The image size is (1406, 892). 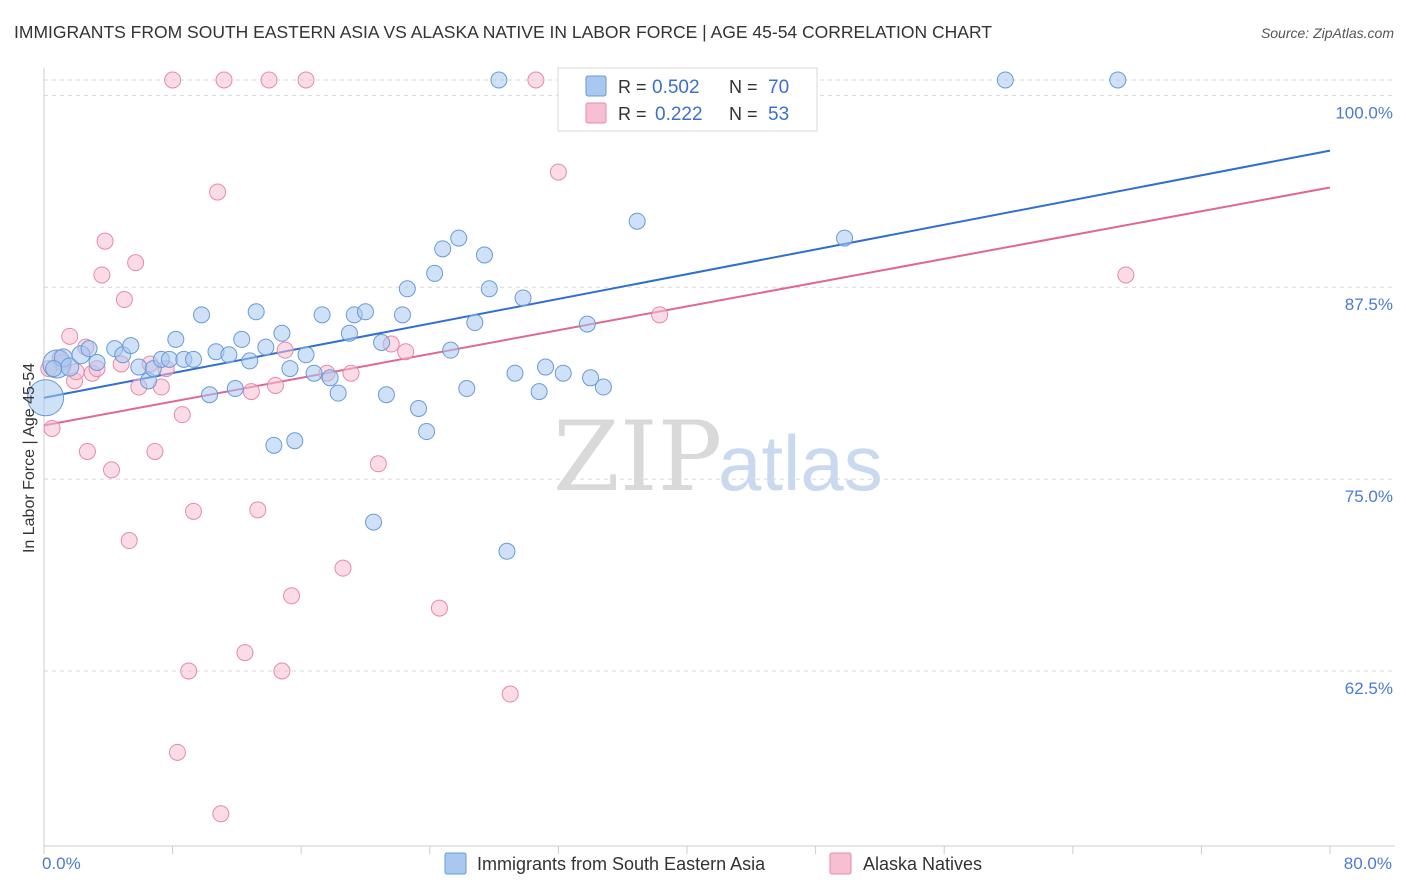 What do you see at coordinates (455, 863) in the screenshot?
I see `series-legend-swatch-blue` at bounding box center [455, 863].